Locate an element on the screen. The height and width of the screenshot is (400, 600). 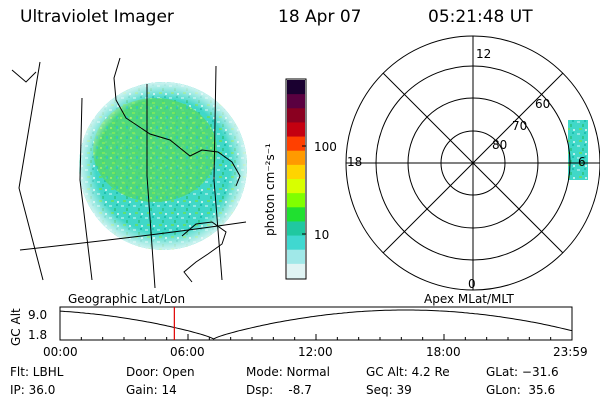
time-label: 05:21:48 UT is located at coordinates (480, 17).